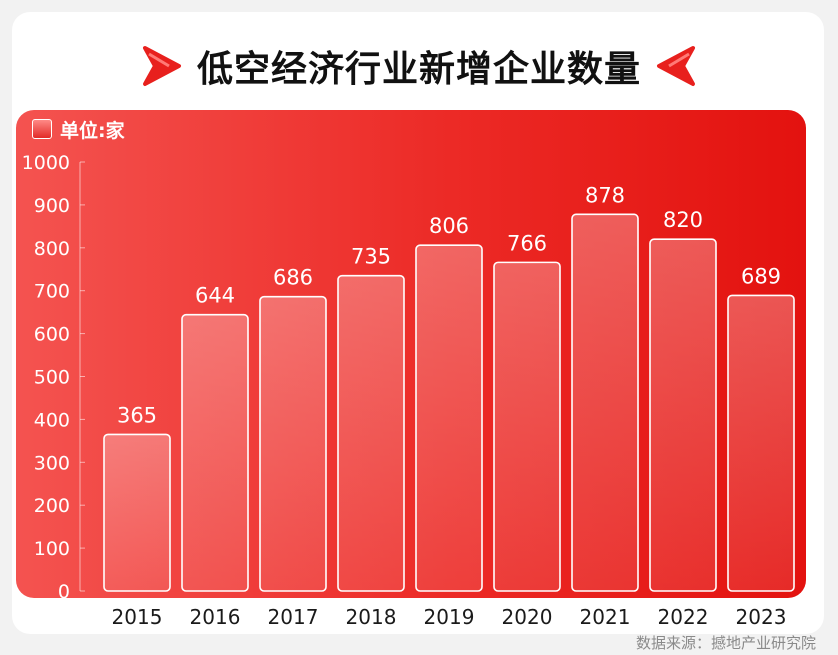 The height and width of the screenshot is (655, 838). What do you see at coordinates (449, 226) in the screenshot?
I see `bar-value-label: 806` at bounding box center [449, 226].